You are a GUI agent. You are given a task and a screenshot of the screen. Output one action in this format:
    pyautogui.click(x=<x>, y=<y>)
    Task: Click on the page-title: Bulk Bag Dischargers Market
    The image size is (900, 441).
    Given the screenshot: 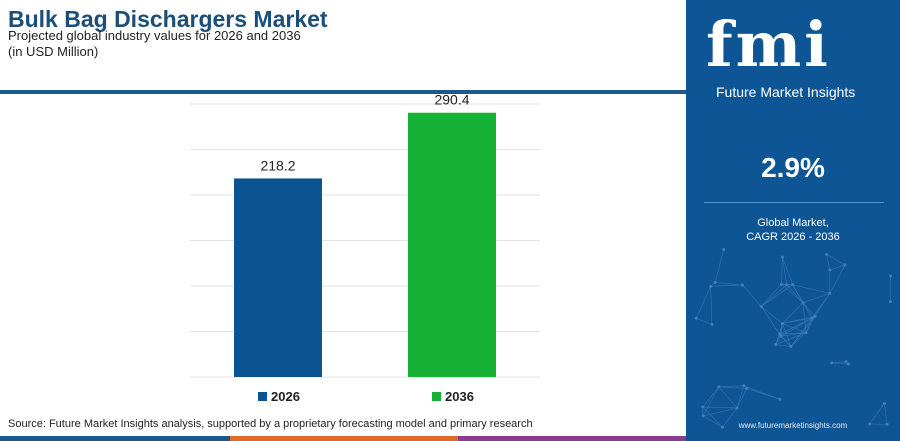 What is the action you would take?
    pyautogui.click(x=168, y=19)
    